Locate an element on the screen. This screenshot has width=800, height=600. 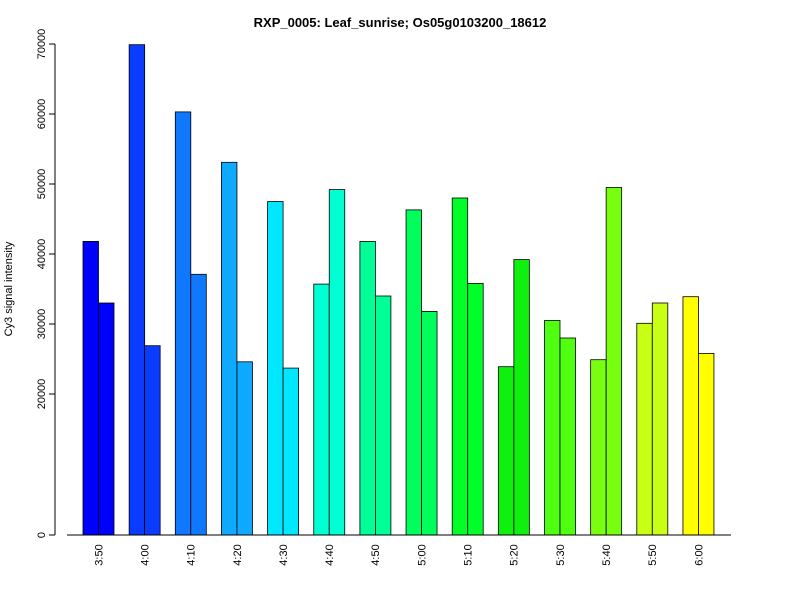
x-tick-label: 4:30 is located at coordinates (284, 554).